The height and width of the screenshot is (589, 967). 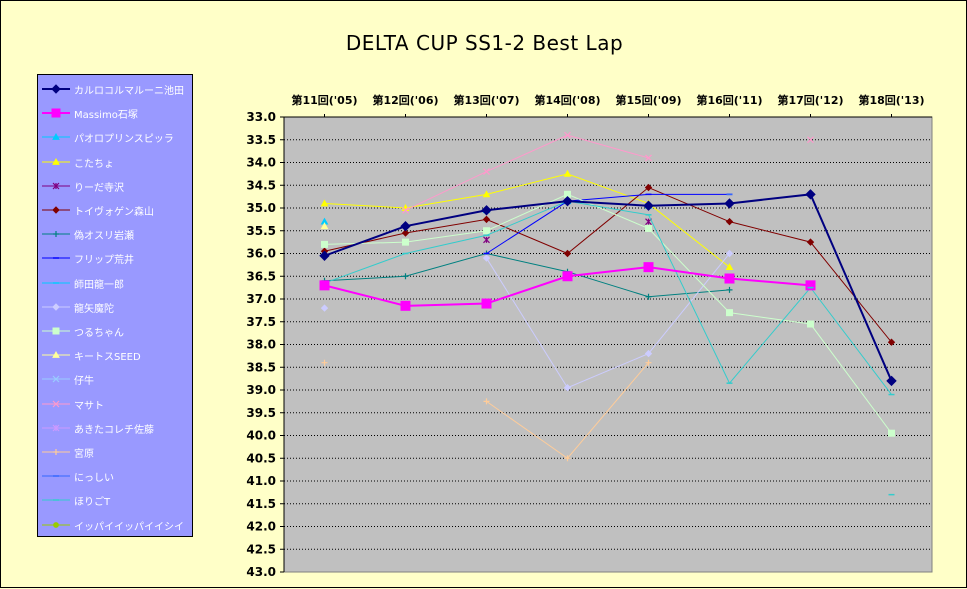 What do you see at coordinates (116, 162) in the screenshot?
I see `legend-item: こたちょ` at bounding box center [116, 162].